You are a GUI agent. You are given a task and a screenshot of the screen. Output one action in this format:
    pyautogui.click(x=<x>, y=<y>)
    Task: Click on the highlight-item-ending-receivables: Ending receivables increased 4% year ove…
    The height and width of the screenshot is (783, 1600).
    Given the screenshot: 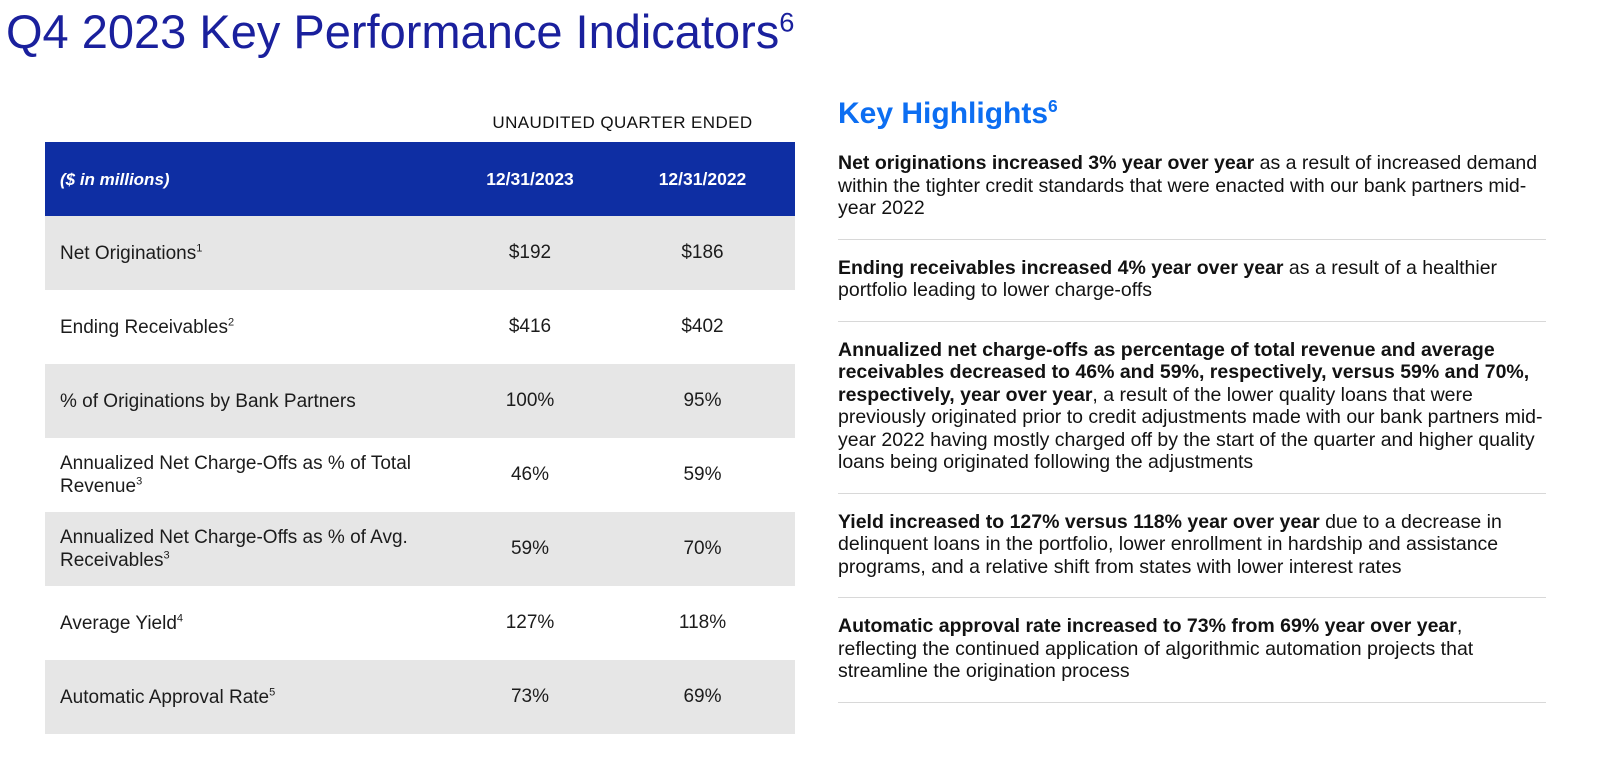 What is the action you would take?
    pyautogui.click(x=1192, y=281)
    